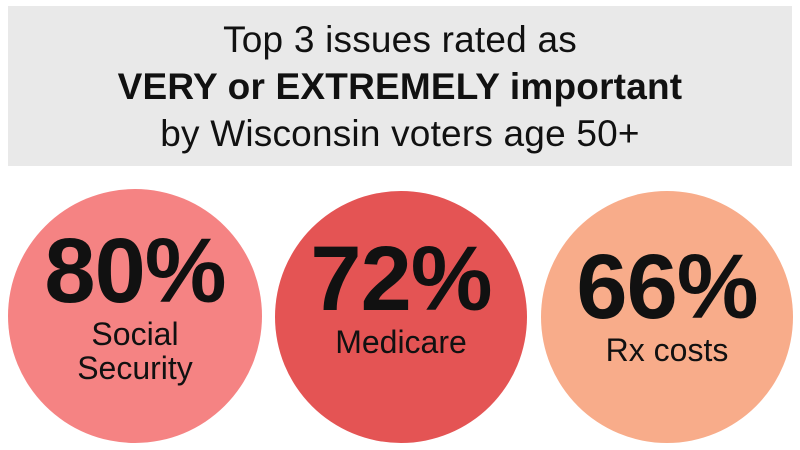  Describe the element at coordinates (135, 271) in the screenshot. I see `bubble-value-social-security: 80%` at that location.